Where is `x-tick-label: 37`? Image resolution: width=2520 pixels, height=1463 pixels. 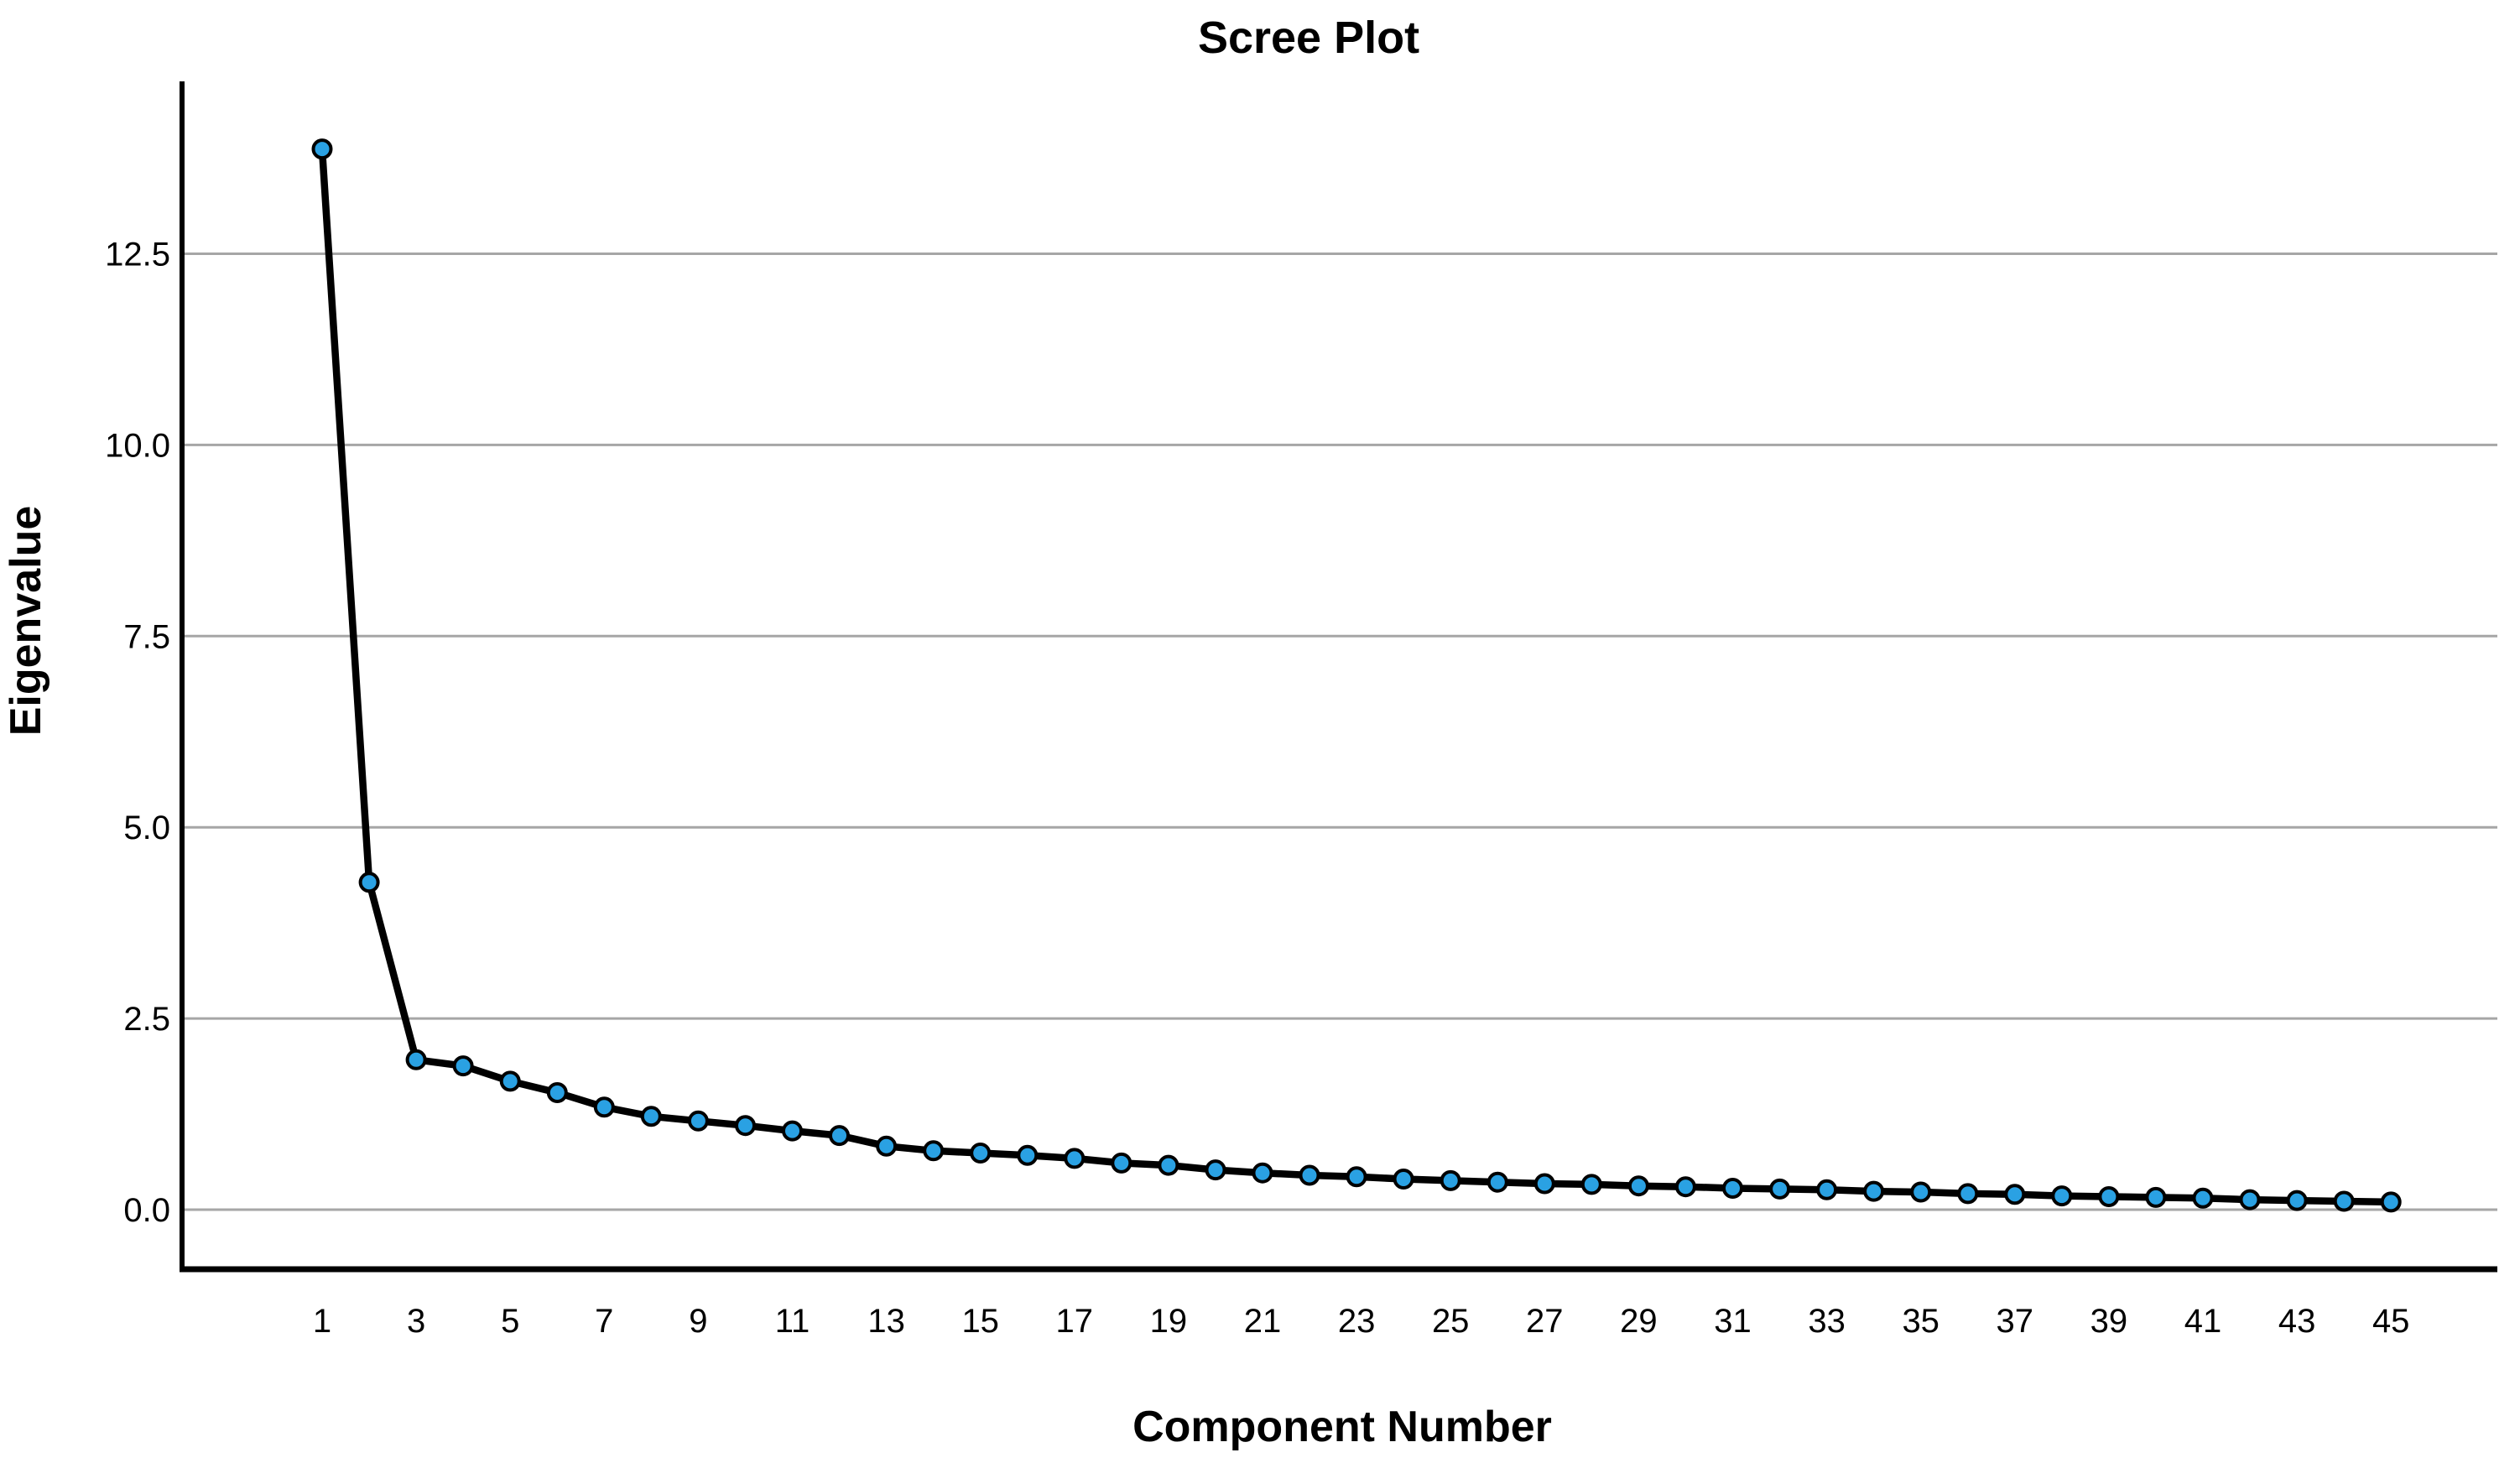
x-tick-label: 37 is located at coordinates (2015, 1321).